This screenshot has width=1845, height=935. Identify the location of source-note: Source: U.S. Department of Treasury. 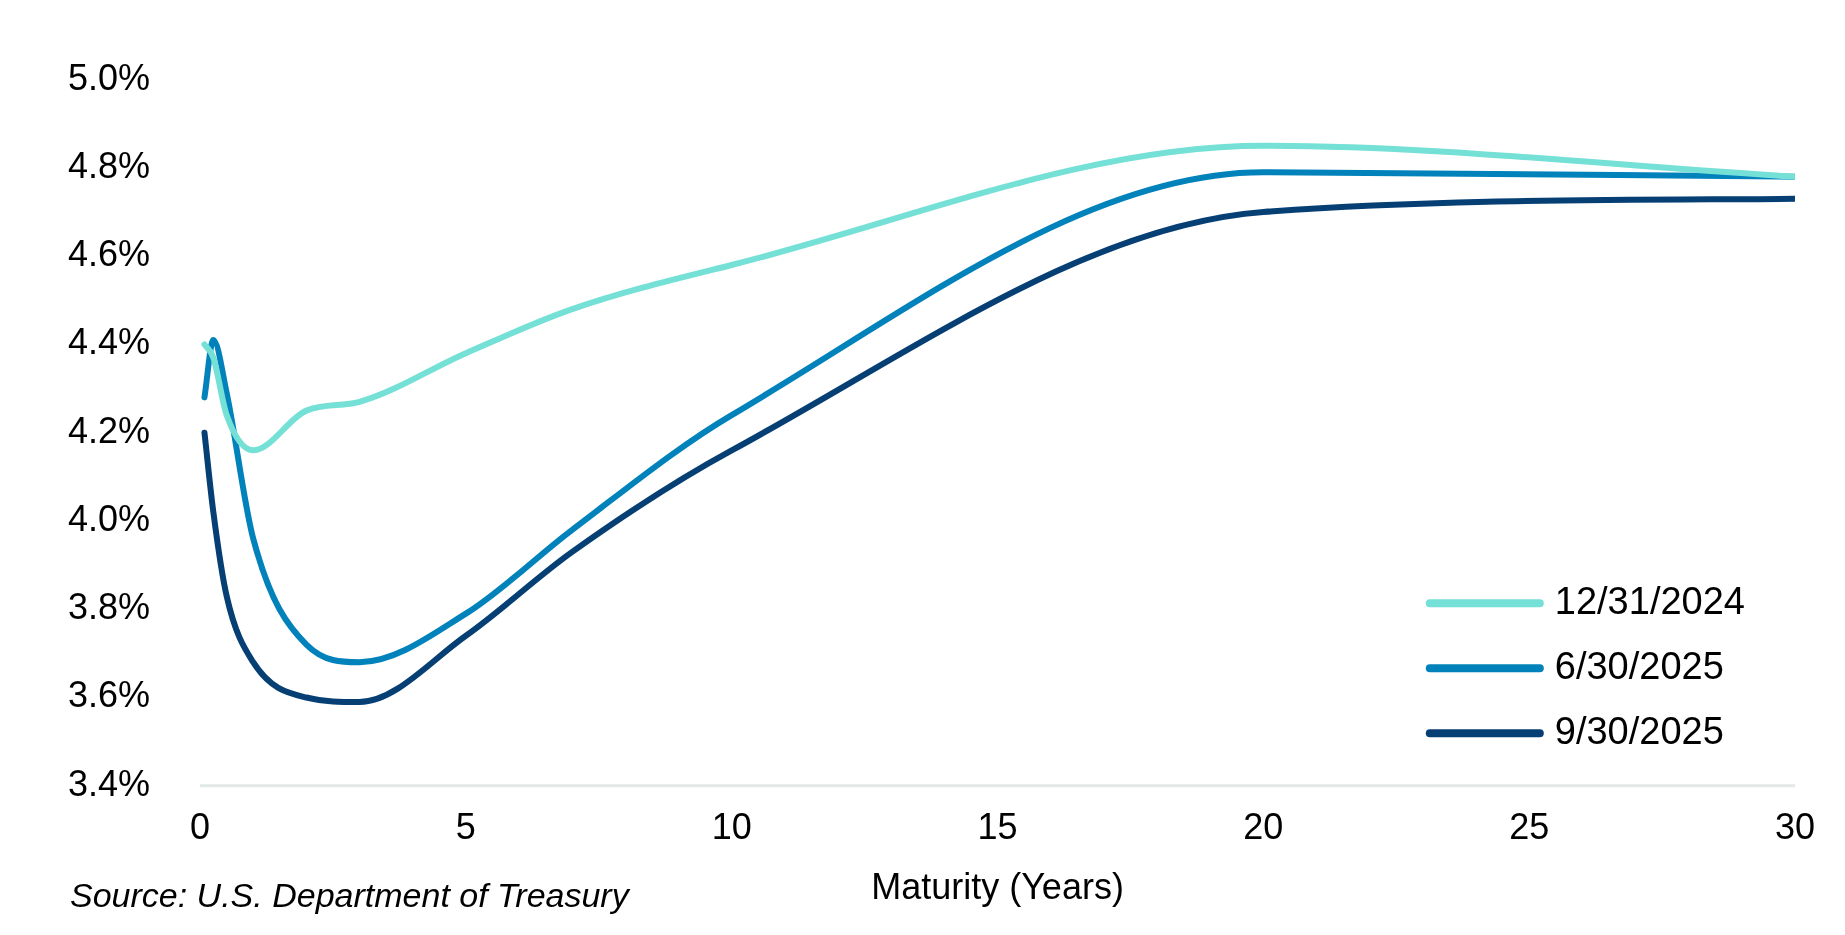
(350, 895).